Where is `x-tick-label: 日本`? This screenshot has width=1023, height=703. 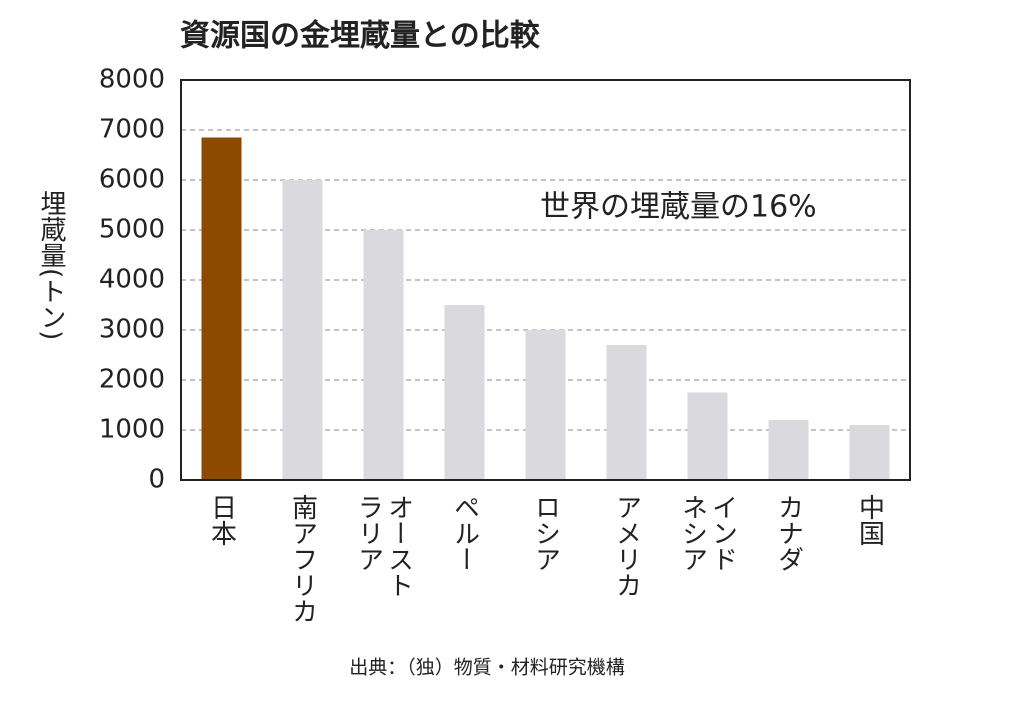 x-tick-label: 日本 is located at coordinates (221, 520).